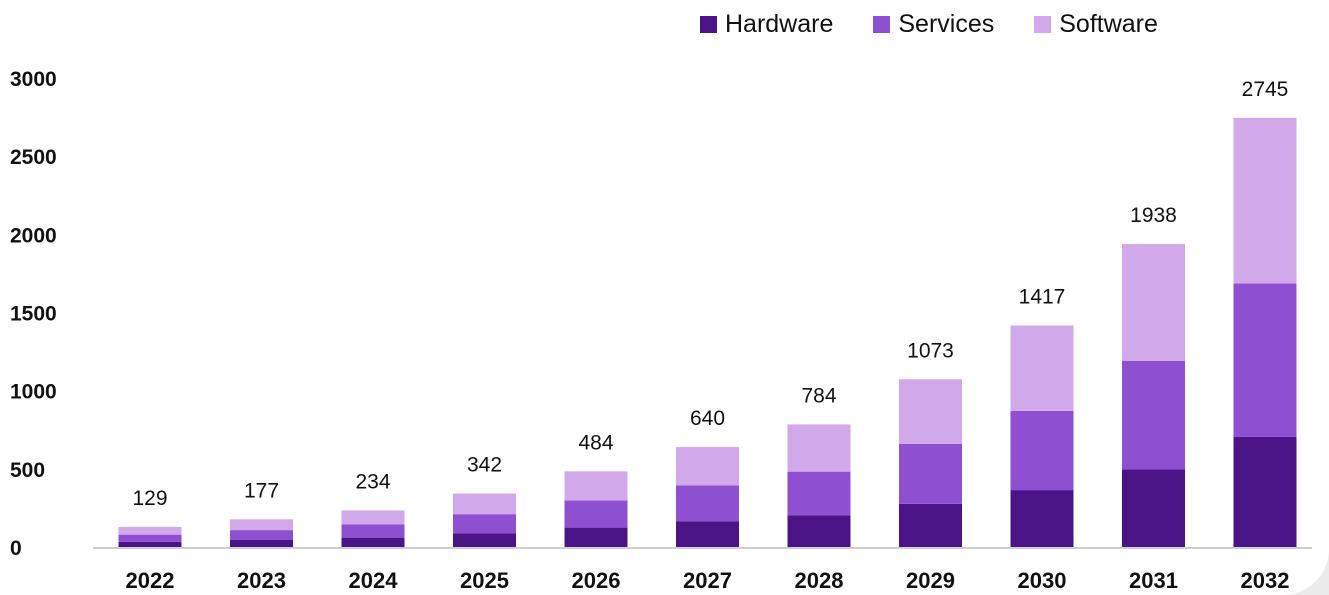 The height and width of the screenshot is (595, 1329). What do you see at coordinates (595, 442) in the screenshot?
I see `bar-total-label: 484` at bounding box center [595, 442].